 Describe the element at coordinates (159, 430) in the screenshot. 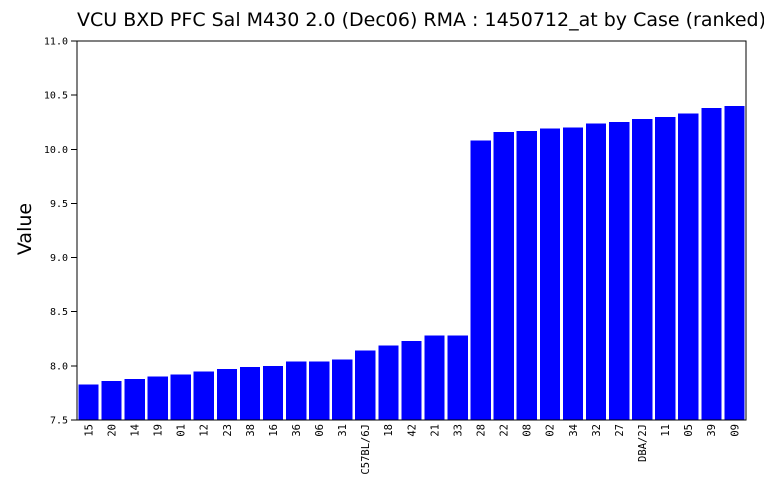

I see `x-tick-label: 19` at that location.